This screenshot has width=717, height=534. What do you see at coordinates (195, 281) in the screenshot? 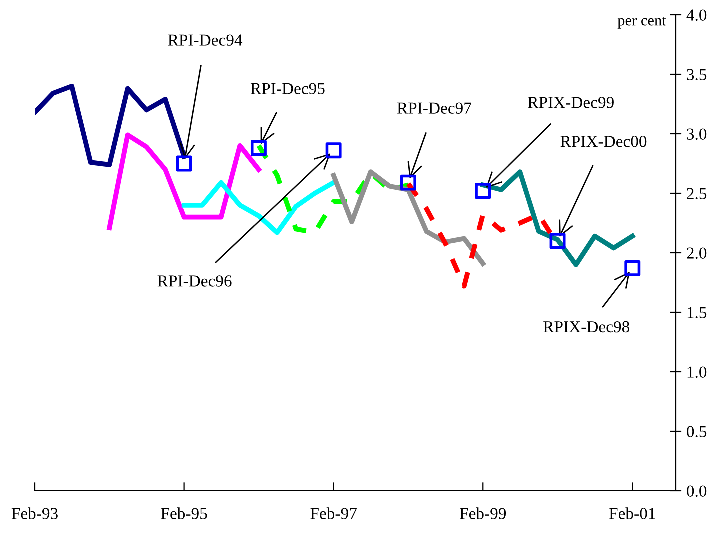
I see `annotation: RPI-Dec96` at bounding box center [195, 281].